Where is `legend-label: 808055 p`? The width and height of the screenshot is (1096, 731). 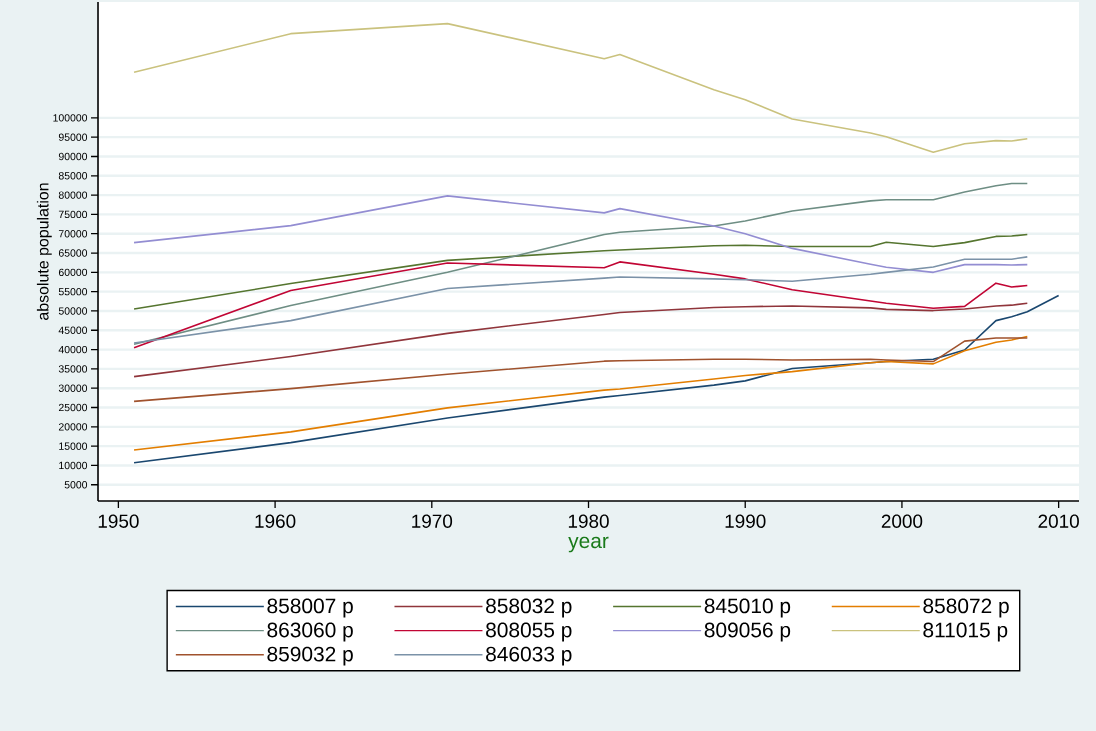 legend-label: 808055 p is located at coordinates (529, 632).